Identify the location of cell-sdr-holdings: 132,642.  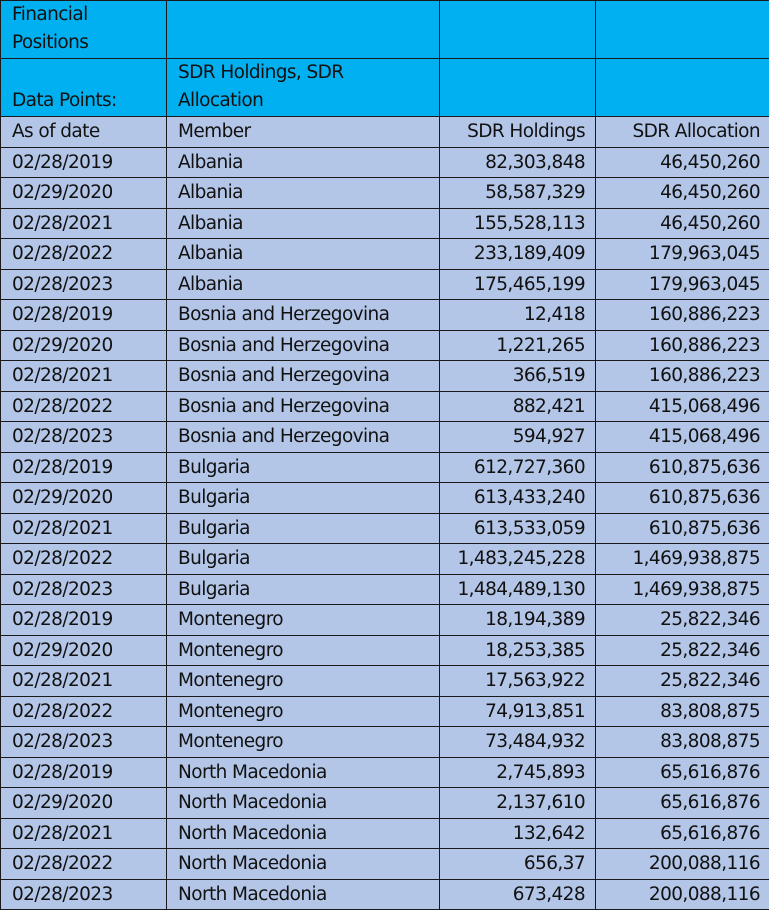
(517, 833).